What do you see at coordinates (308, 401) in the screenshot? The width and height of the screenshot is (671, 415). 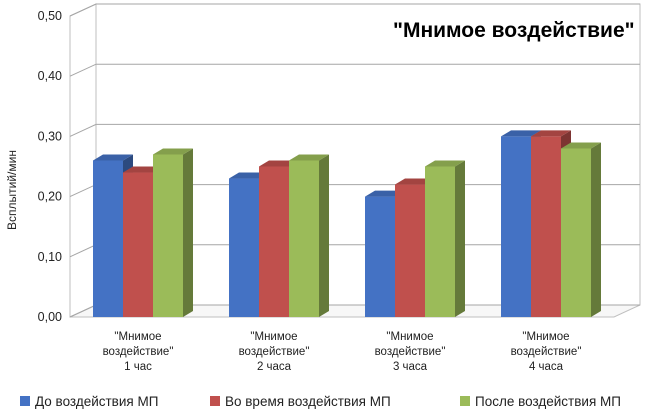 I see `legend-label: Во время воздействия МП` at bounding box center [308, 401].